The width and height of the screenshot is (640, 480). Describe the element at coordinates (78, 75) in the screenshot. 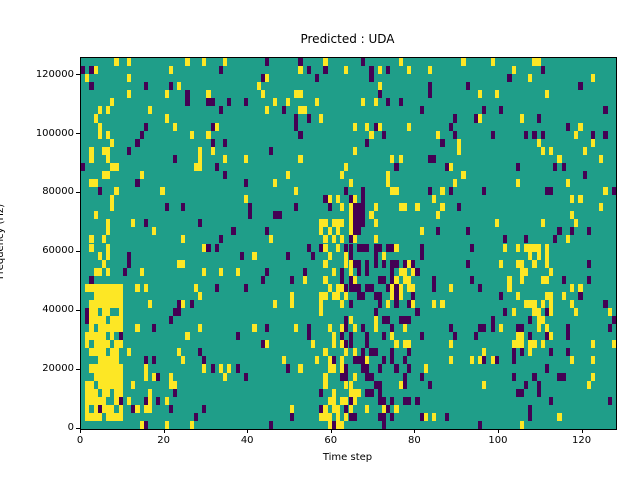

I see `y-tick-mark` at that location.